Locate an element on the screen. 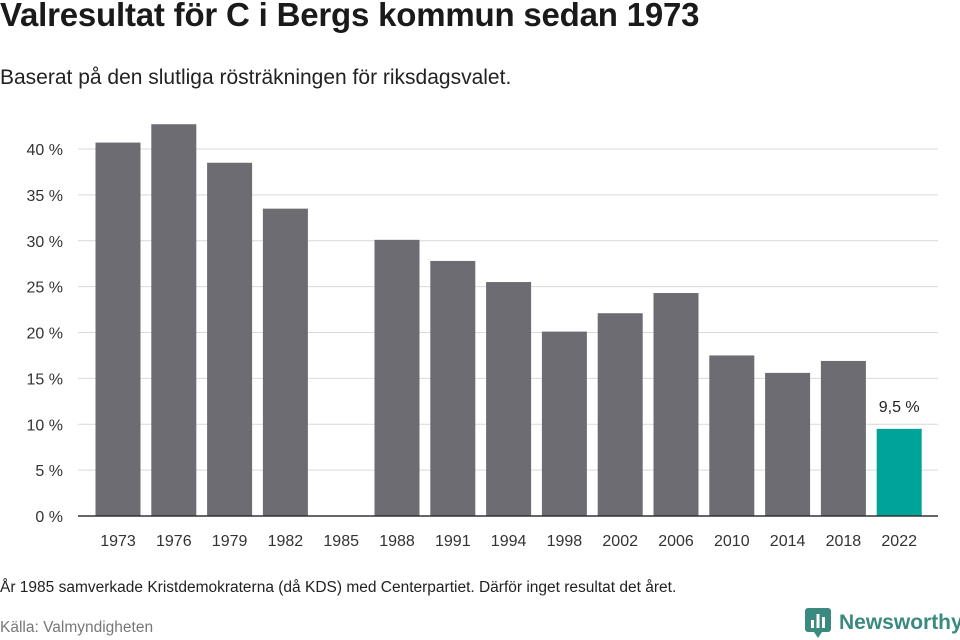 The width and height of the screenshot is (960, 640). x-tick-label: 2006 is located at coordinates (676, 541).